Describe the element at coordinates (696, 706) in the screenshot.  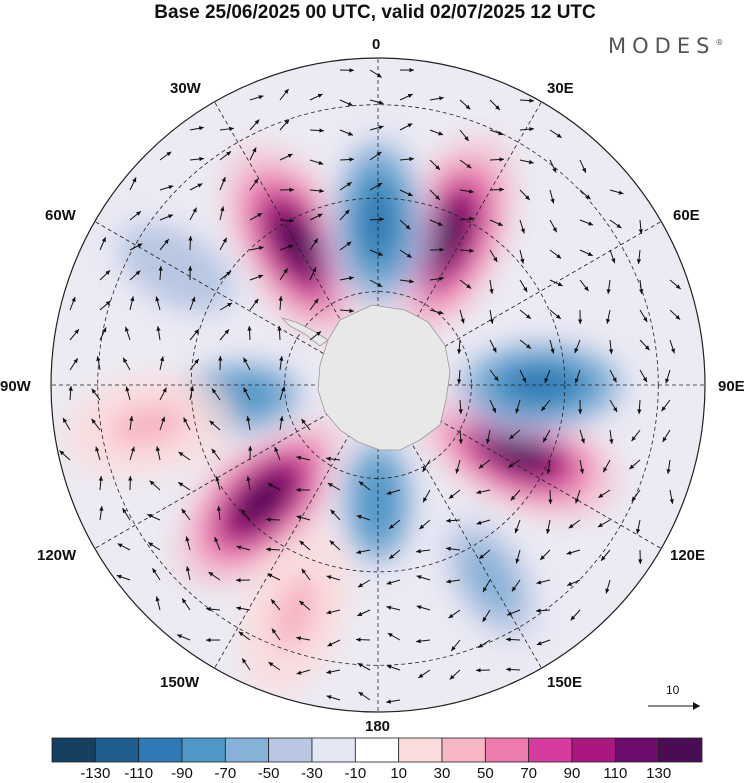
I see `reference-arrowhead` at that location.